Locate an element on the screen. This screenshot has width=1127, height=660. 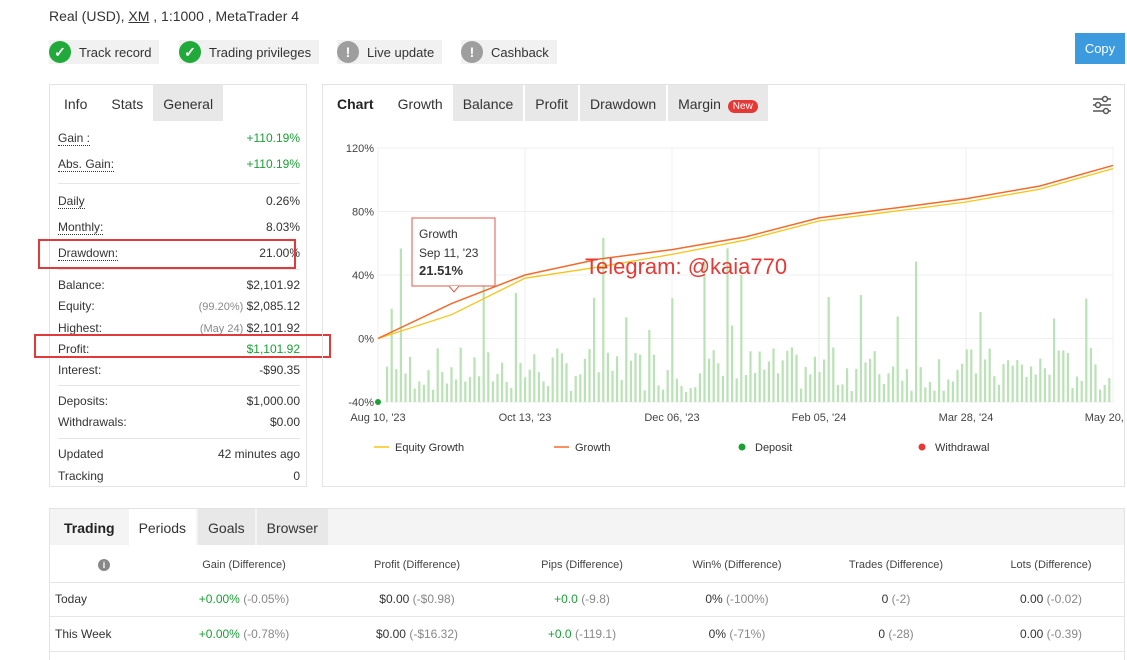
legend-deposit: Deposit is located at coordinates (773, 448).